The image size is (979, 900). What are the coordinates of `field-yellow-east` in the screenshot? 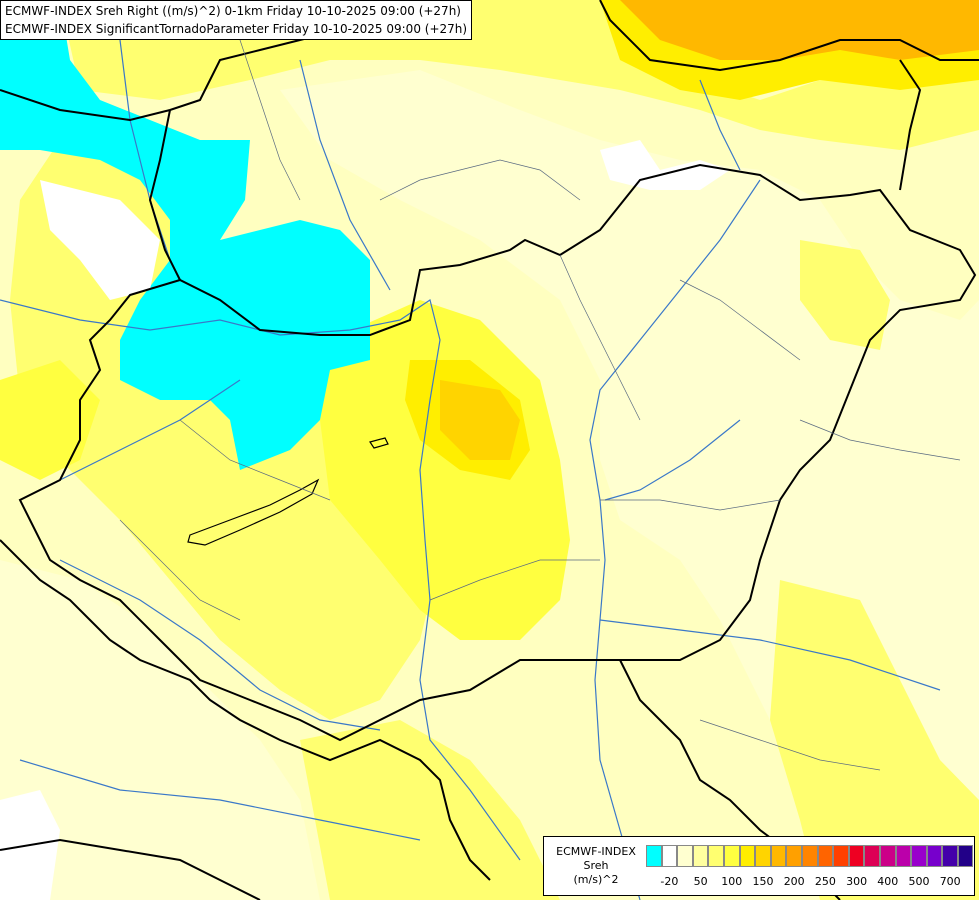 It's located at (845, 295).